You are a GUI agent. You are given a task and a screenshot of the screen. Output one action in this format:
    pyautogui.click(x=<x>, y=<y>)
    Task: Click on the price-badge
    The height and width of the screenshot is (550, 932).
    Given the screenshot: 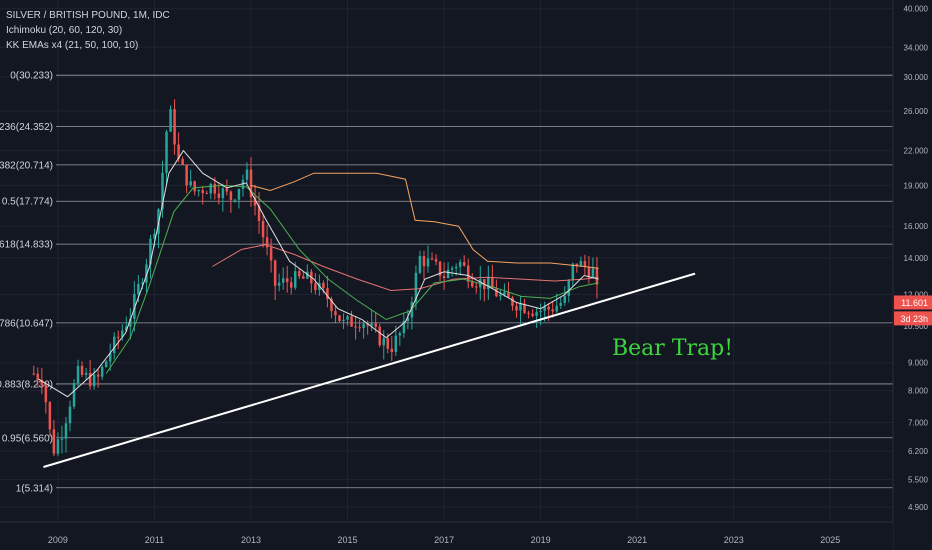 What is the action you would take?
    pyautogui.click(x=913, y=302)
    